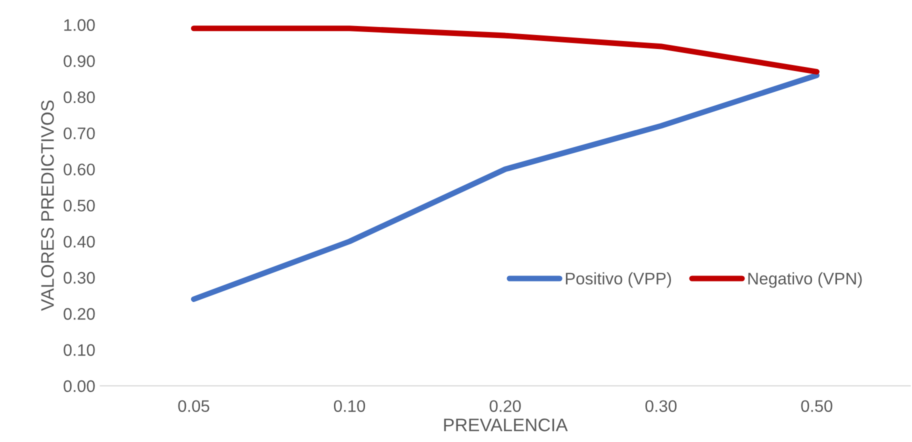 This screenshot has height=442, width=912. Describe the element at coordinates (79, 386) in the screenshot. I see `y-tick-label: 0.00` at that location.